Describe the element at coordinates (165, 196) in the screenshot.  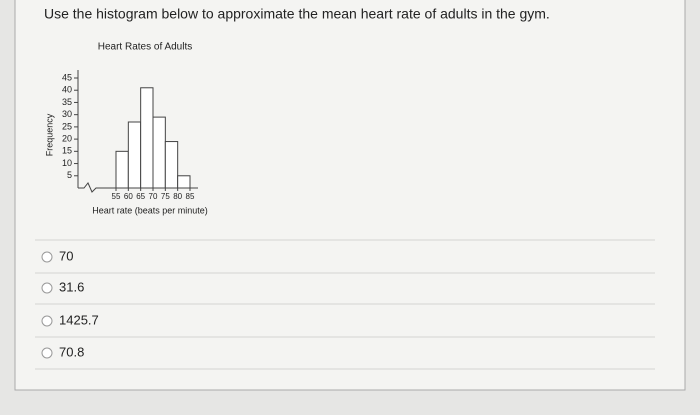
I see `x-tick-label: 75` at that location.